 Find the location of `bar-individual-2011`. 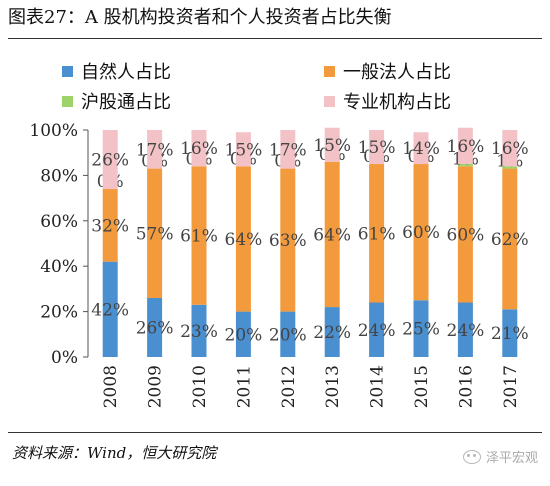

bar-individual-2011 is located at coordinates (243, 334).